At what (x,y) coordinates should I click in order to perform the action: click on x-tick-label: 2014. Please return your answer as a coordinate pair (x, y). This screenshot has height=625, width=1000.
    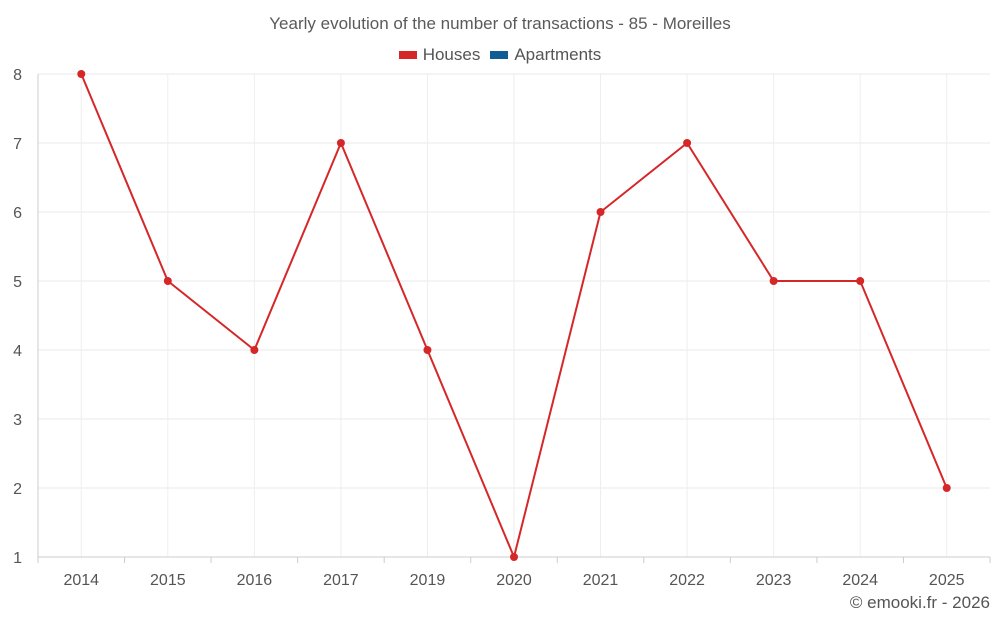
    Looking at the image, I should click on (81, 580).